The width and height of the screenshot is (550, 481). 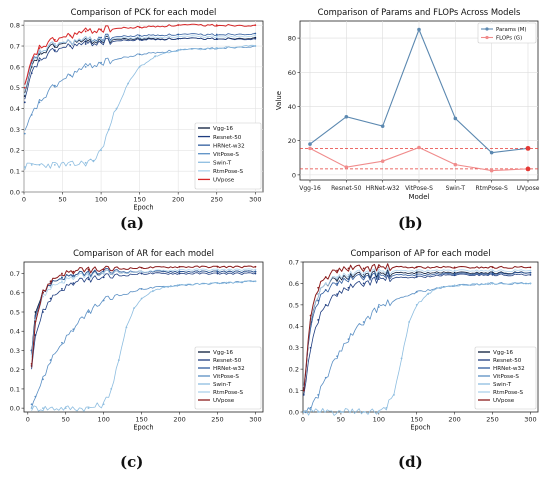 What do you see at coordinates (528, 148) in the screenshot?
I see `highlight-point` at bounding box center [528, 148].